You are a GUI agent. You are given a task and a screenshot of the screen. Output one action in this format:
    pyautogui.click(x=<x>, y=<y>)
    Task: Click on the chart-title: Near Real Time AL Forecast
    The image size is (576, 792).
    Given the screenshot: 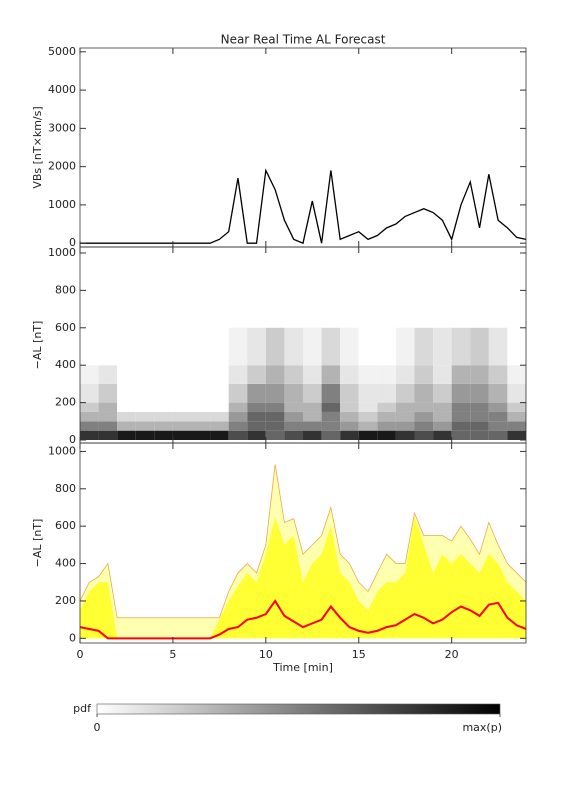 What is the action you would take?
    pyautogui.click(x=303, y=40)
    